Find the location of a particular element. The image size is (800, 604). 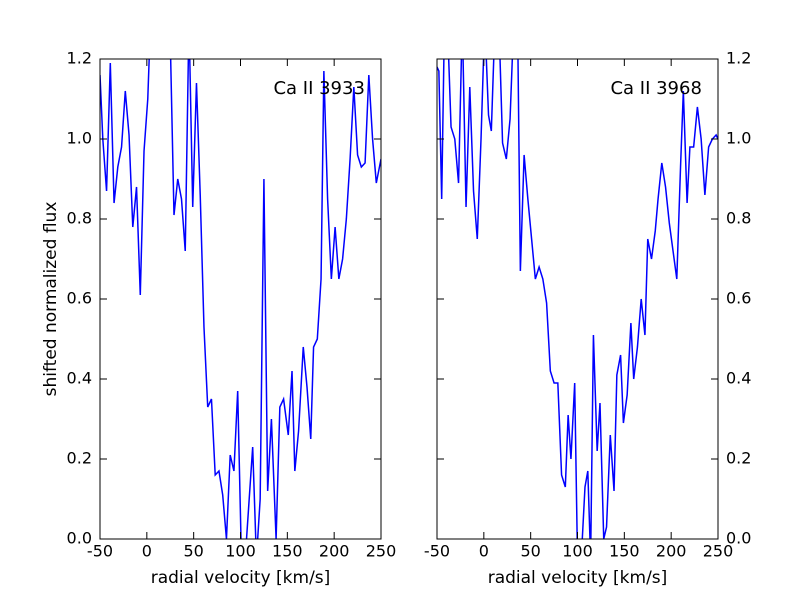

y-axis-label: shifted normalized flux is located at coordinates (51, 299).